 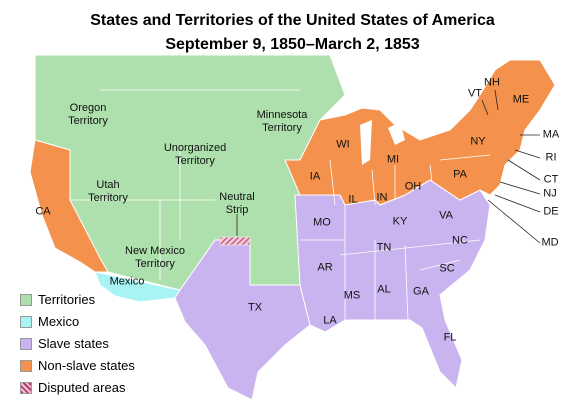 I want to click on neutral-strip, so click(x=235, y=241).